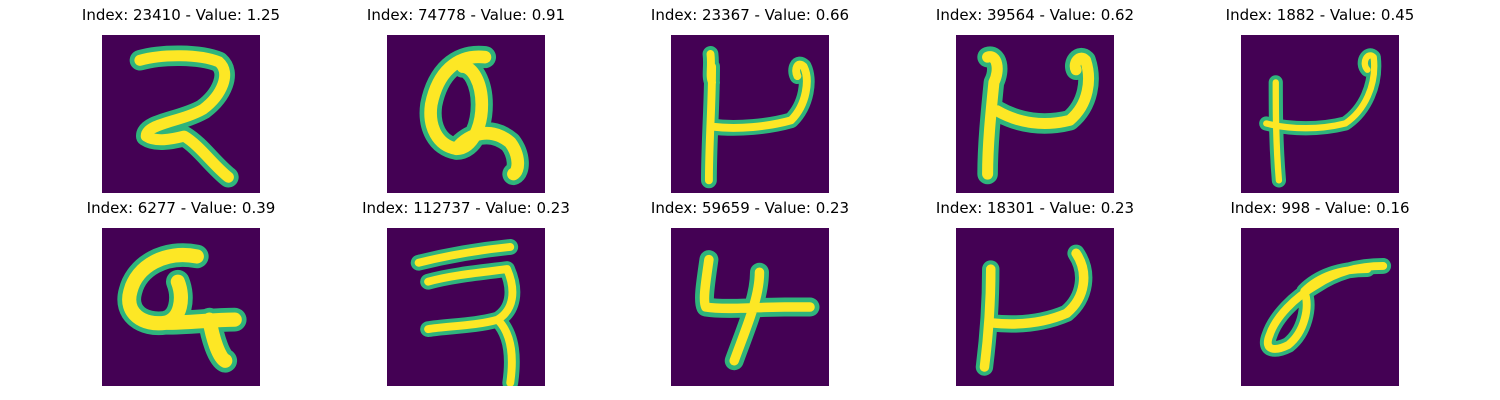  Describe the element at coordinates (181, 208) in the screenshot. I see `panel-title: Index: 6277 - Value: 0.39` at that location.